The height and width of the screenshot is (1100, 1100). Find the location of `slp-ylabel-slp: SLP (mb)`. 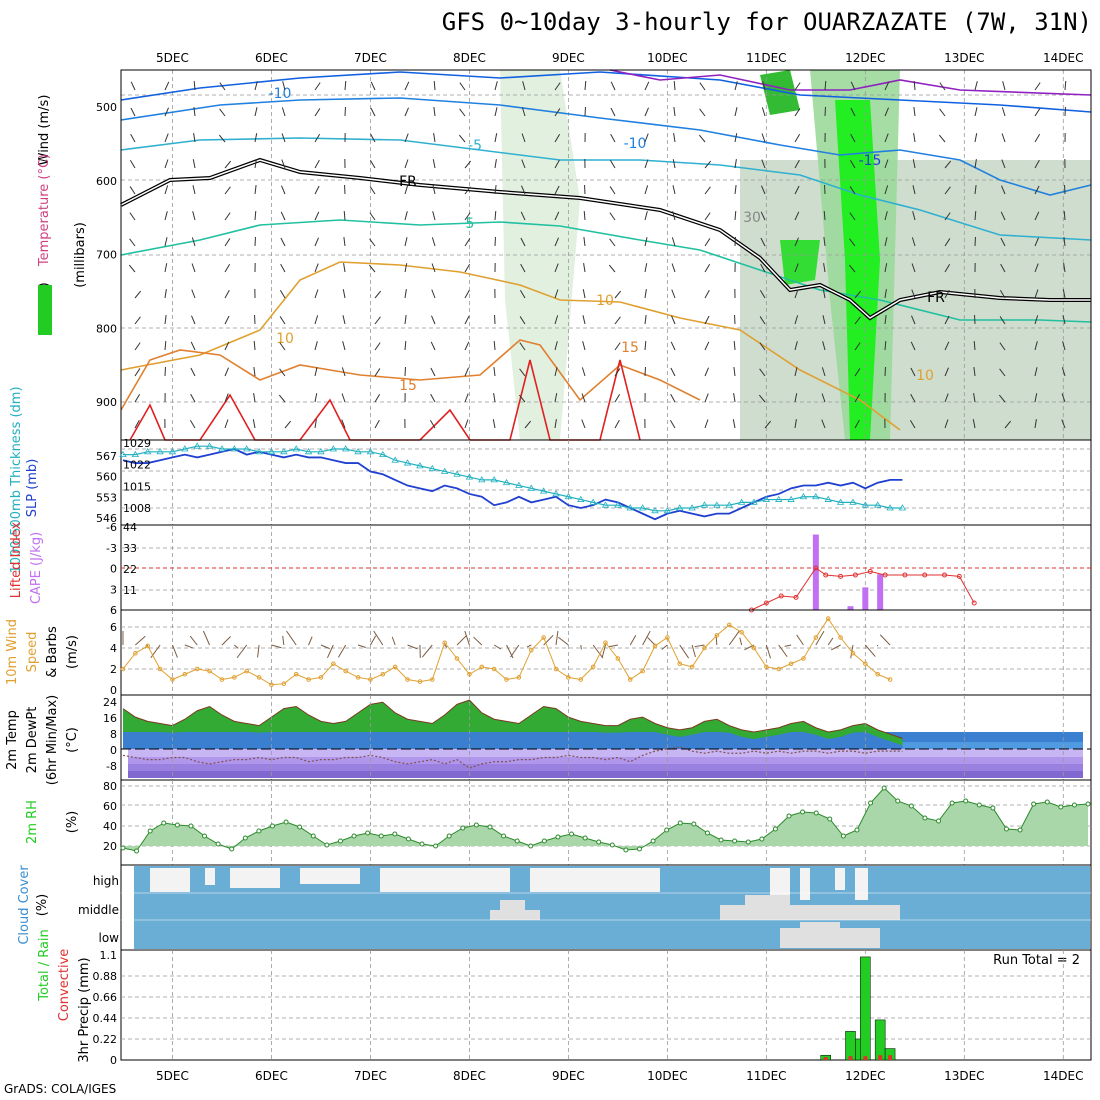

slp-ylabel-slp: SLP (mb) is located at coordinates (32, 488).